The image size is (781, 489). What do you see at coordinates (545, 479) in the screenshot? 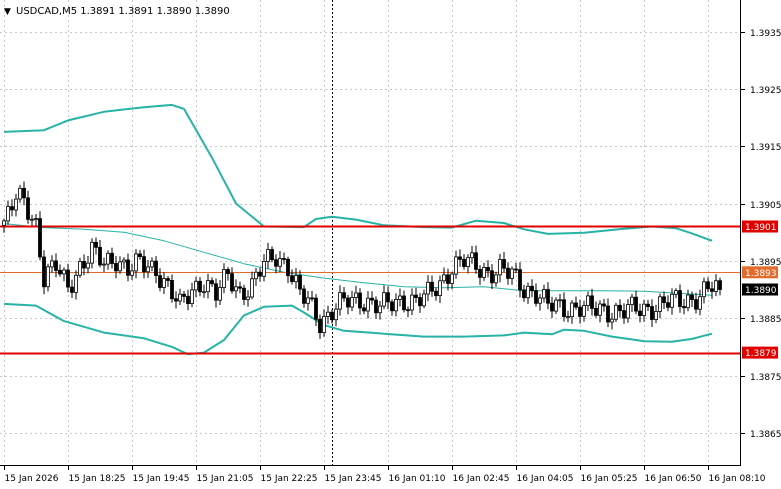
I see `x-tick-label: 16 Jan 04:05` at bounding box center [545, 479].